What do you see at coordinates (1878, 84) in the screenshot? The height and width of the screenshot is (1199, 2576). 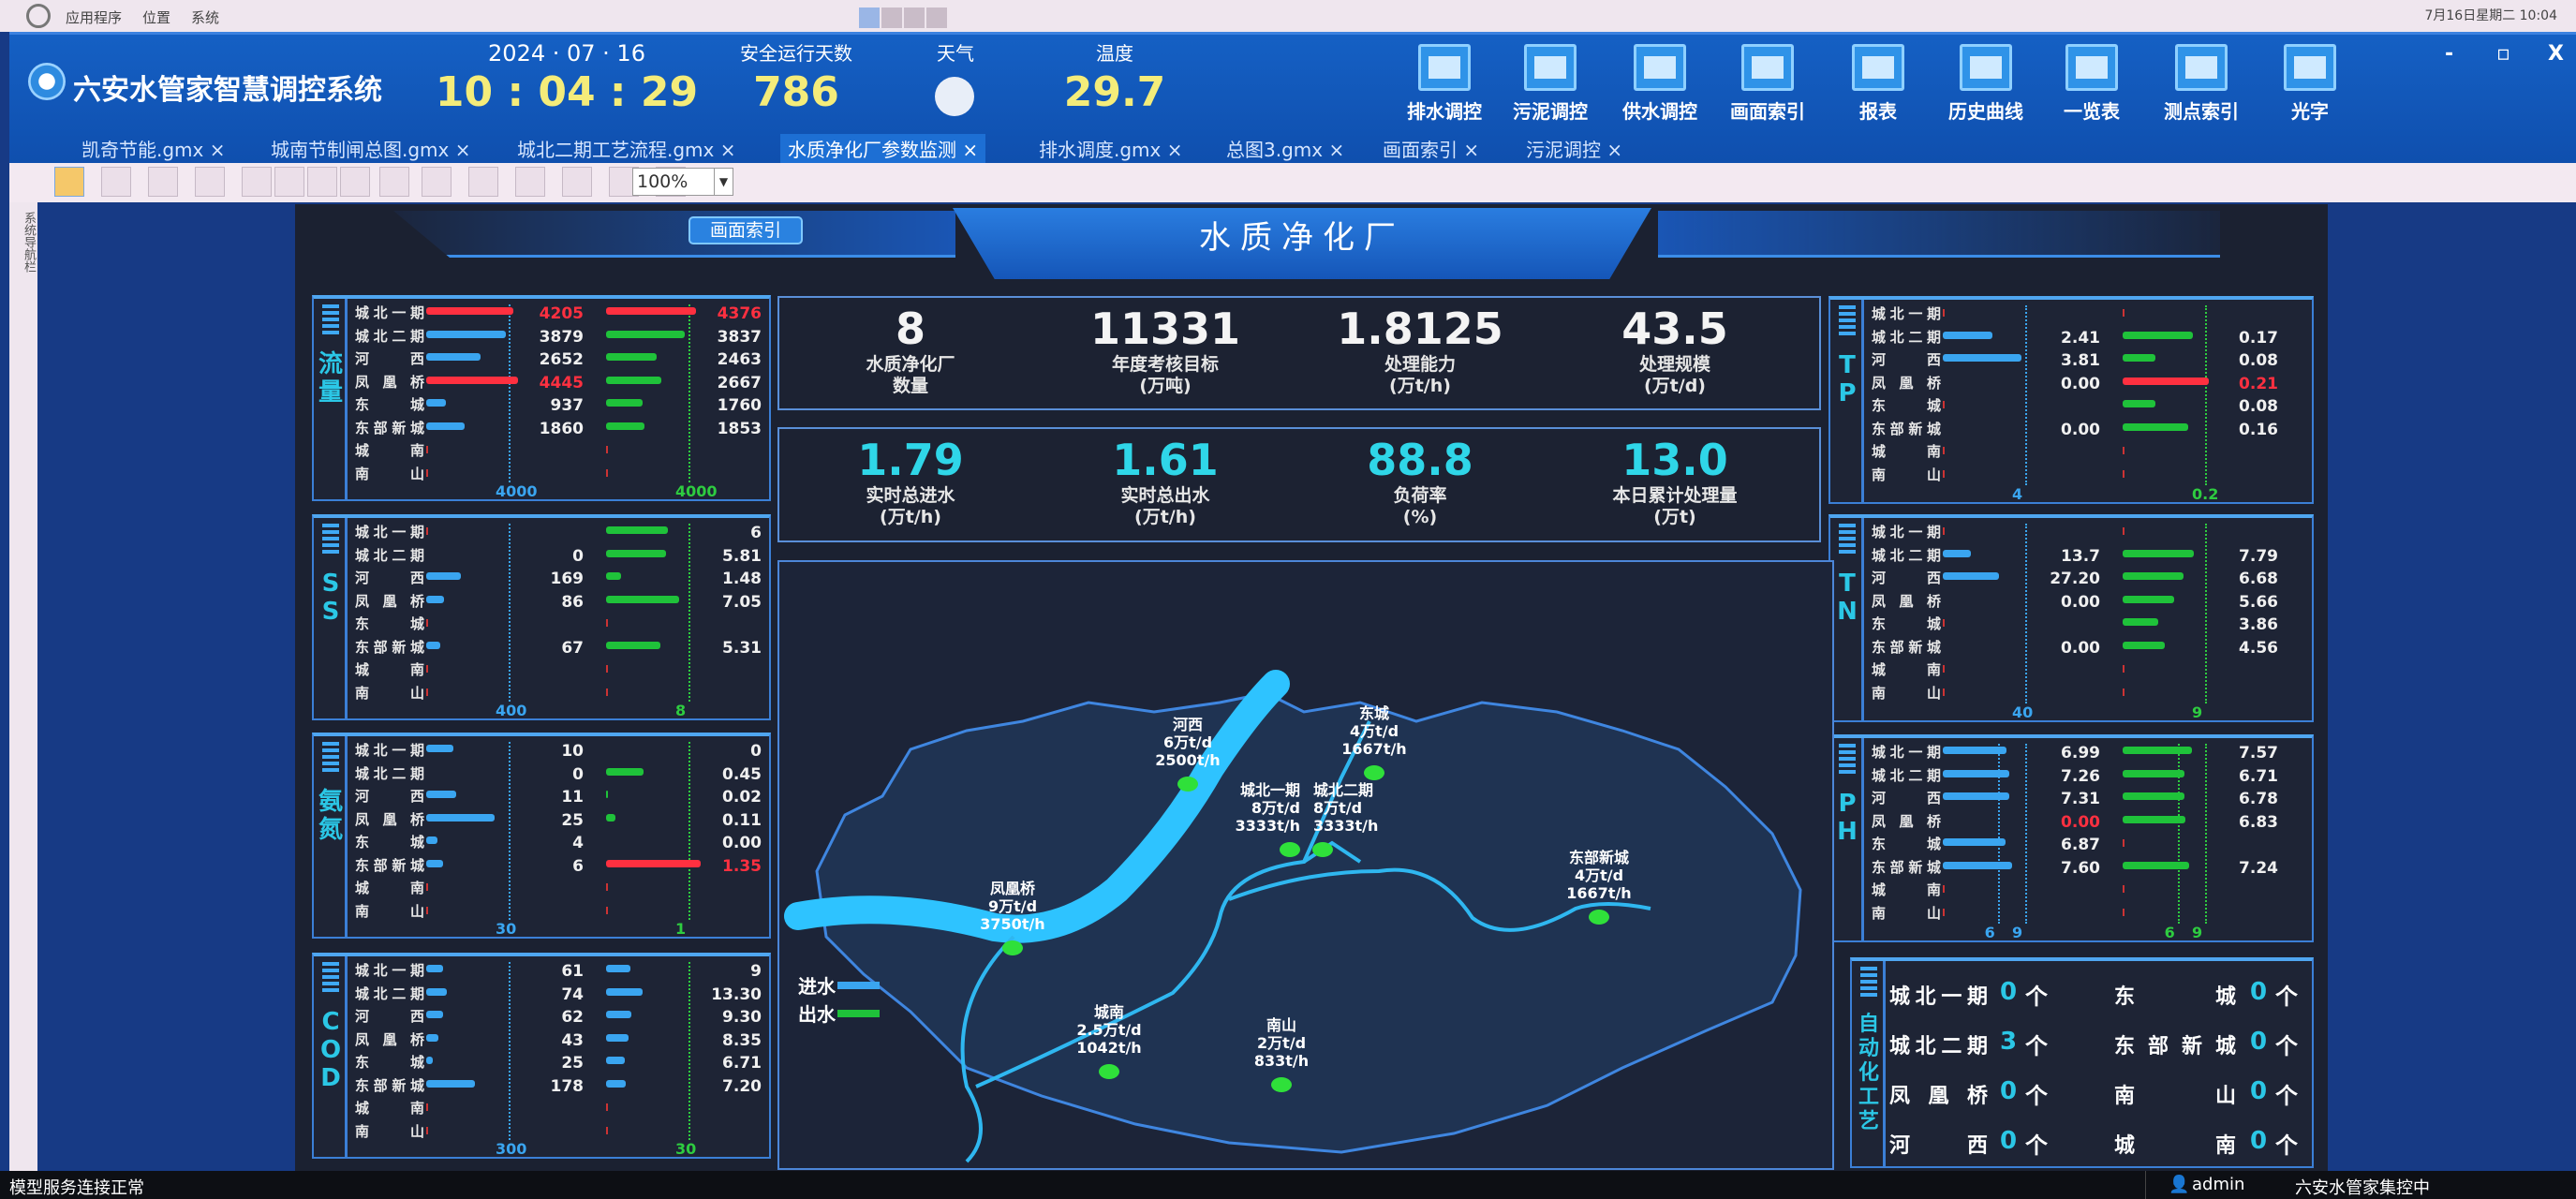 I see `nav-button-4: 报表` at bounding box center [1878, 84].